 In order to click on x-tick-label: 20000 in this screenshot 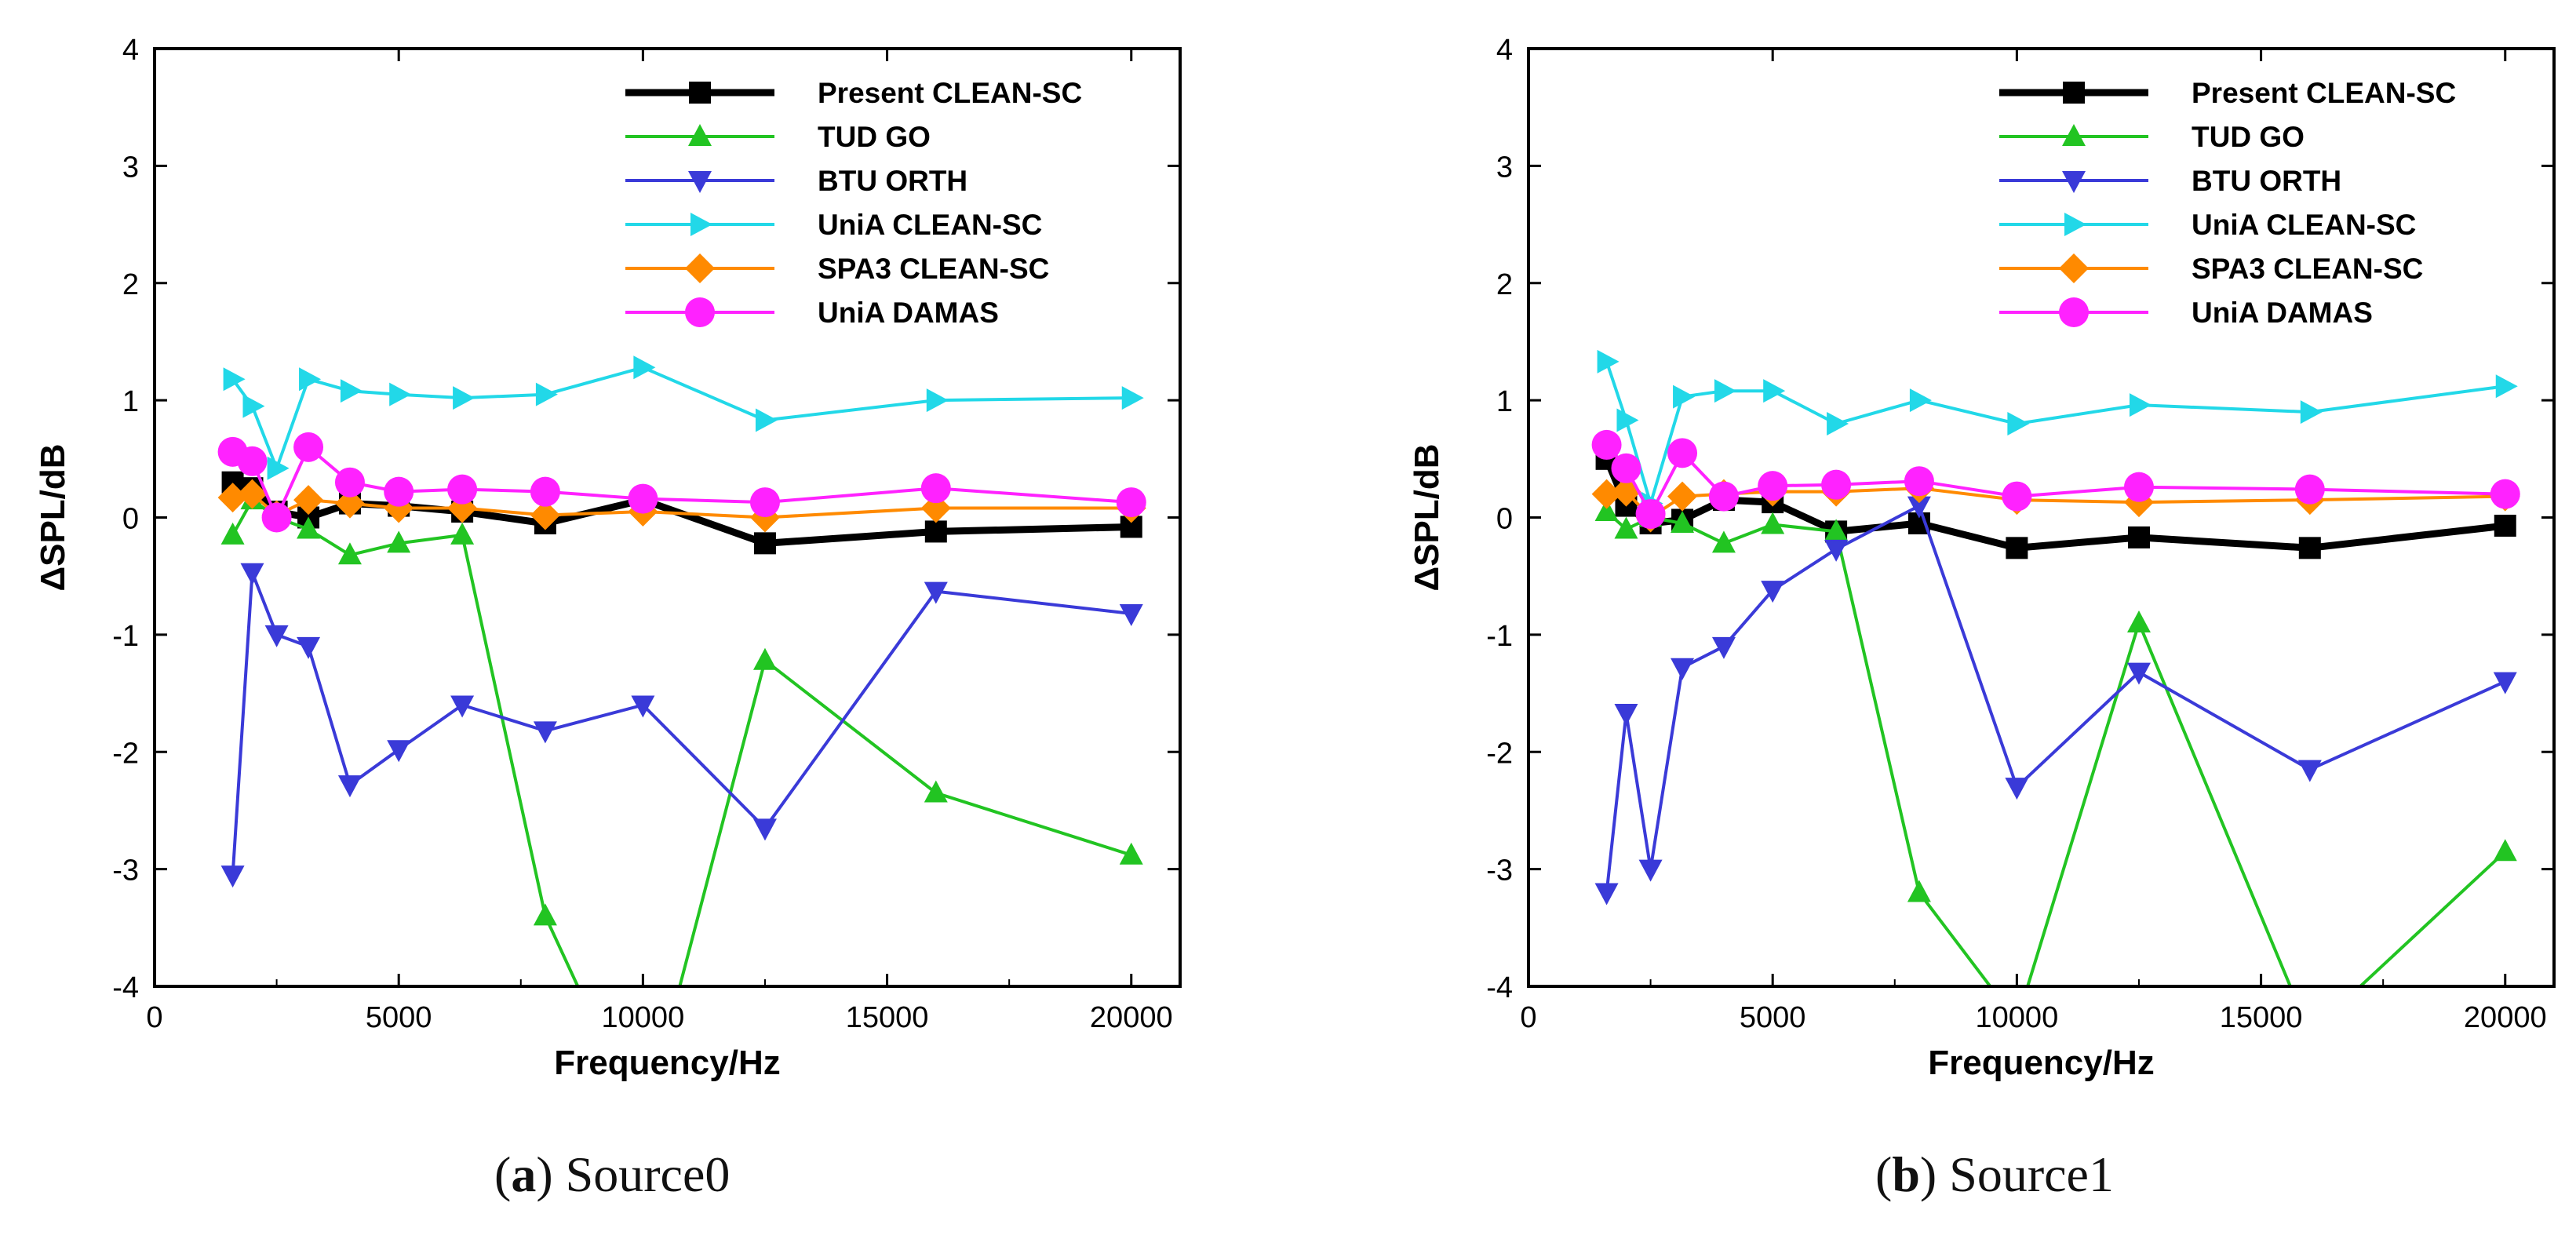, I will do `click(2505, 1017)`.